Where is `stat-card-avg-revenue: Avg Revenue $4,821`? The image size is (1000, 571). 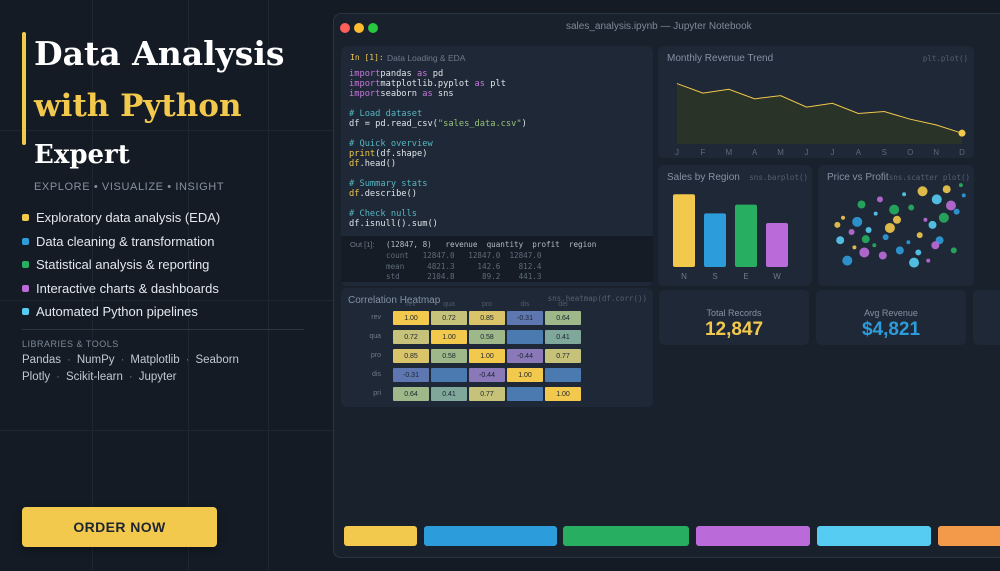 stat-card-avg-revenue: Avg Revenue $4,821 is located at coordinates (891, 317).